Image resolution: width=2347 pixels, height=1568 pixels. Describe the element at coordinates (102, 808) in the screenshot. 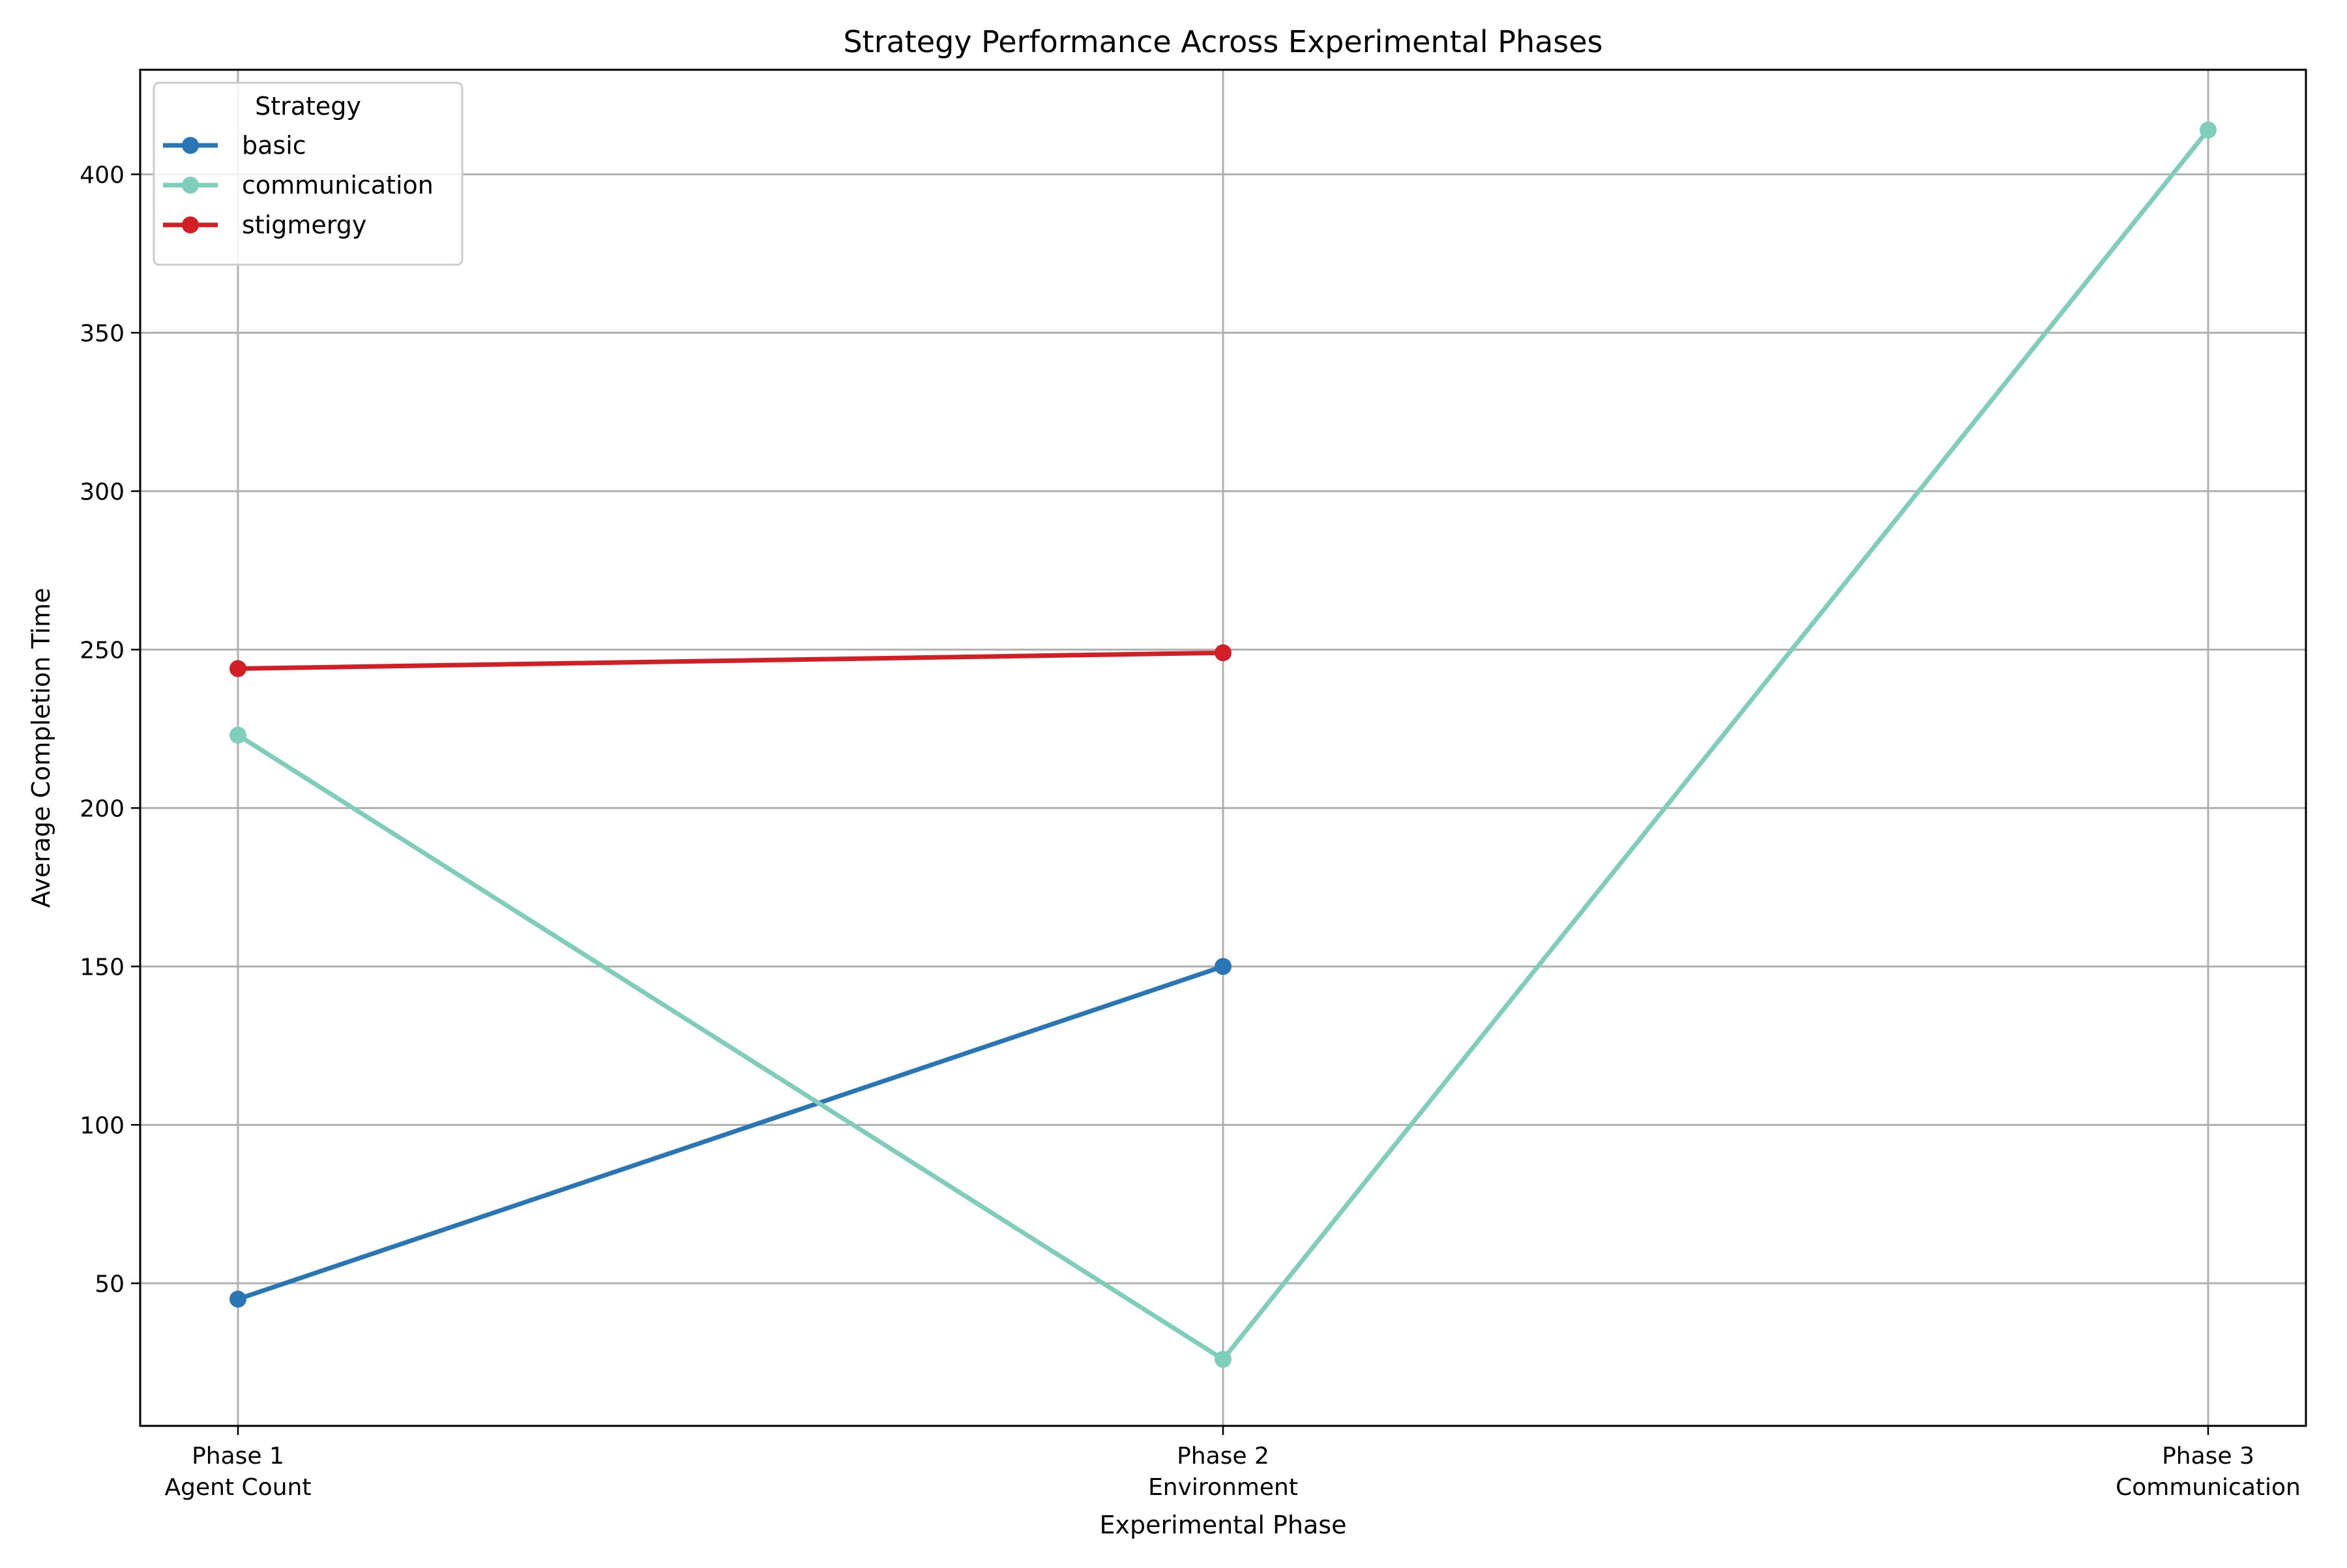

I see `y-tick-label: 200` at that location.